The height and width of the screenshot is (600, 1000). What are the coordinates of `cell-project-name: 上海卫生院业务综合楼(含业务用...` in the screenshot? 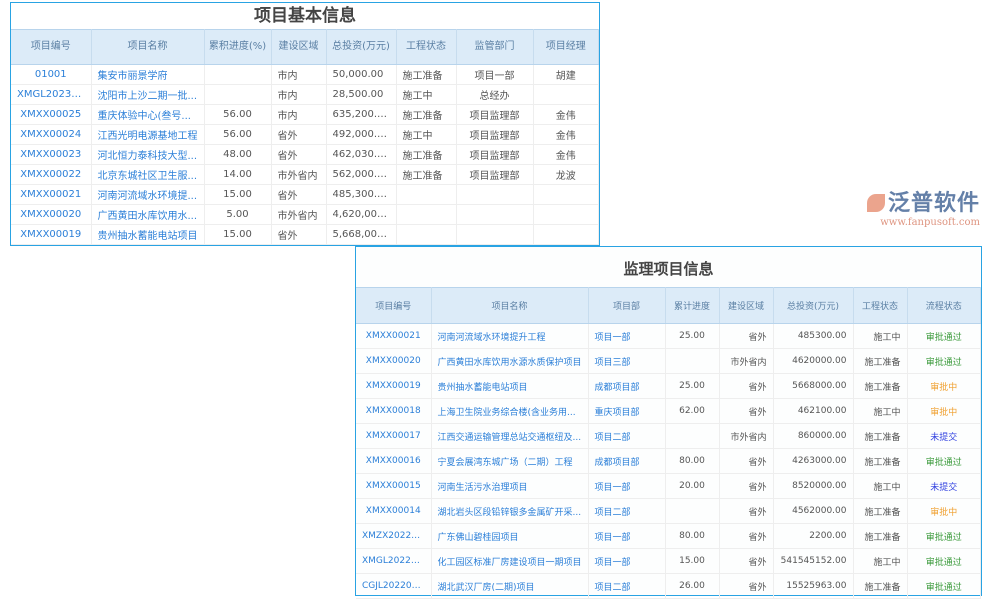 It's located at (510, 411).